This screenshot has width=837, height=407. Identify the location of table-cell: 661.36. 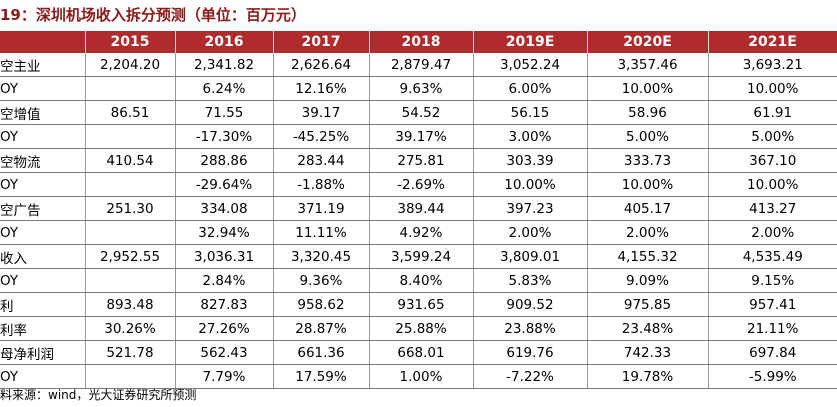
(321, 352).